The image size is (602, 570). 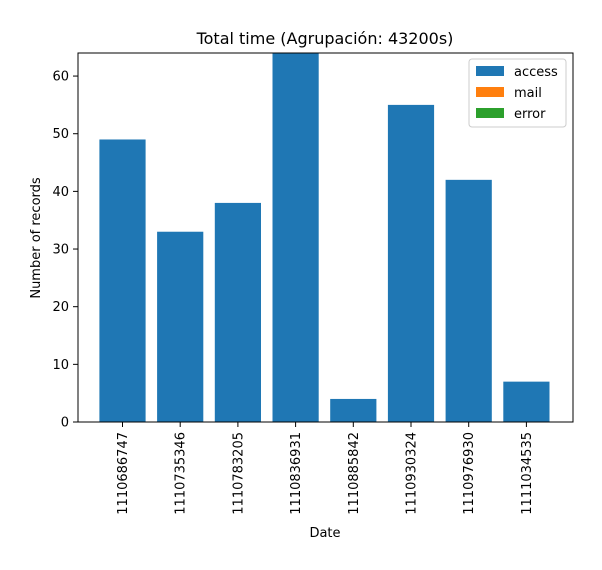 I want to click on y-tick-label: 0, so click(x=65, y=423).